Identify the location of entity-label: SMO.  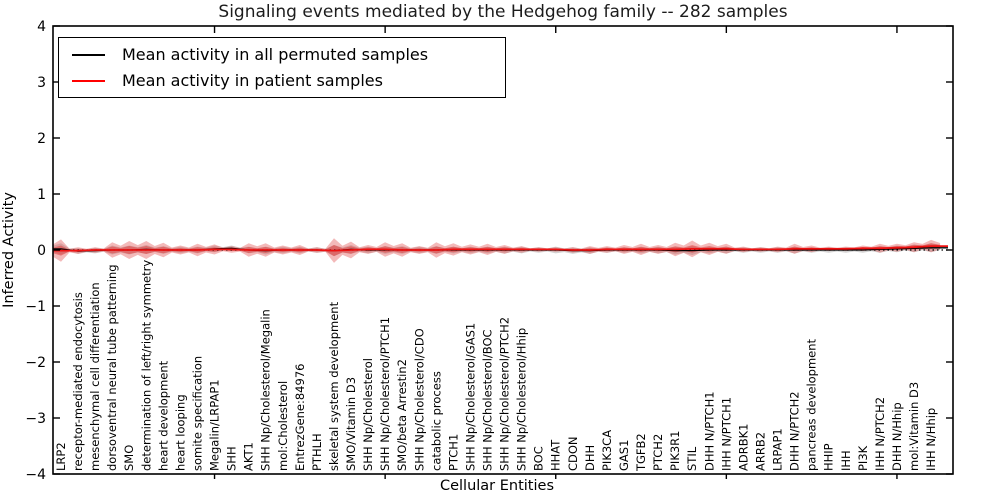
(129, 458).